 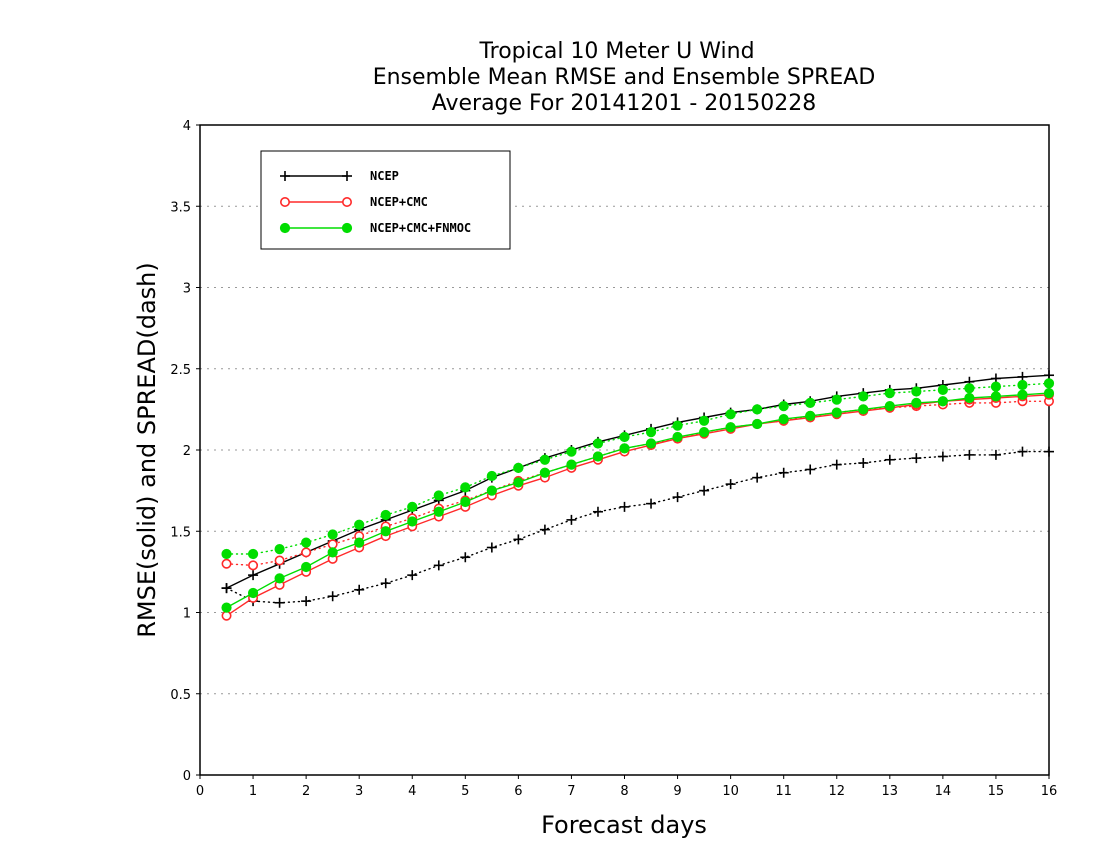 What do you see at coordinates (359, 791) in the screenshot?
I see `x-tick-label: 3` at bounding box center [359, 791].